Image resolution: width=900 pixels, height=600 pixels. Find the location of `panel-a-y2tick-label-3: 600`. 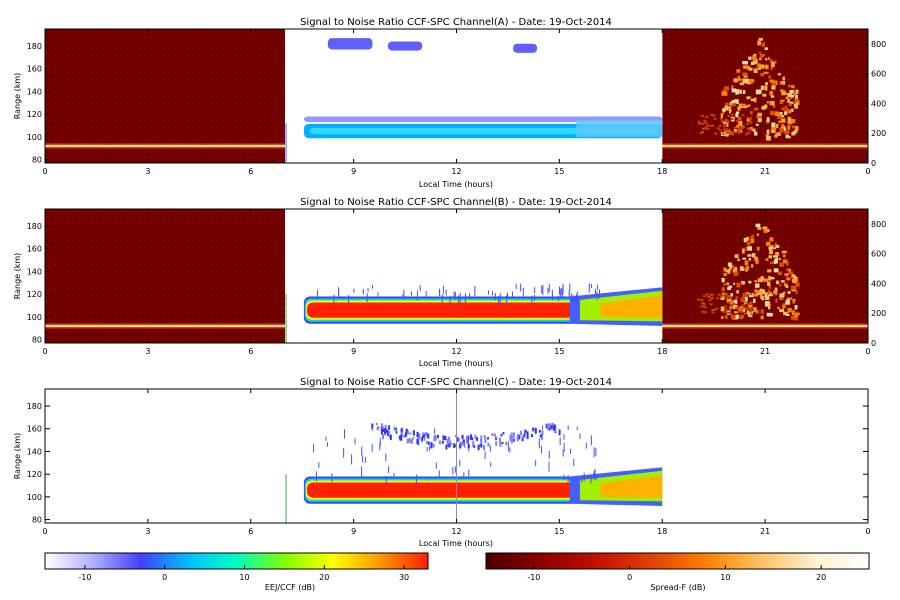

panel-a-y2tick-label-3: 600 is located at coordinates (878, 74).